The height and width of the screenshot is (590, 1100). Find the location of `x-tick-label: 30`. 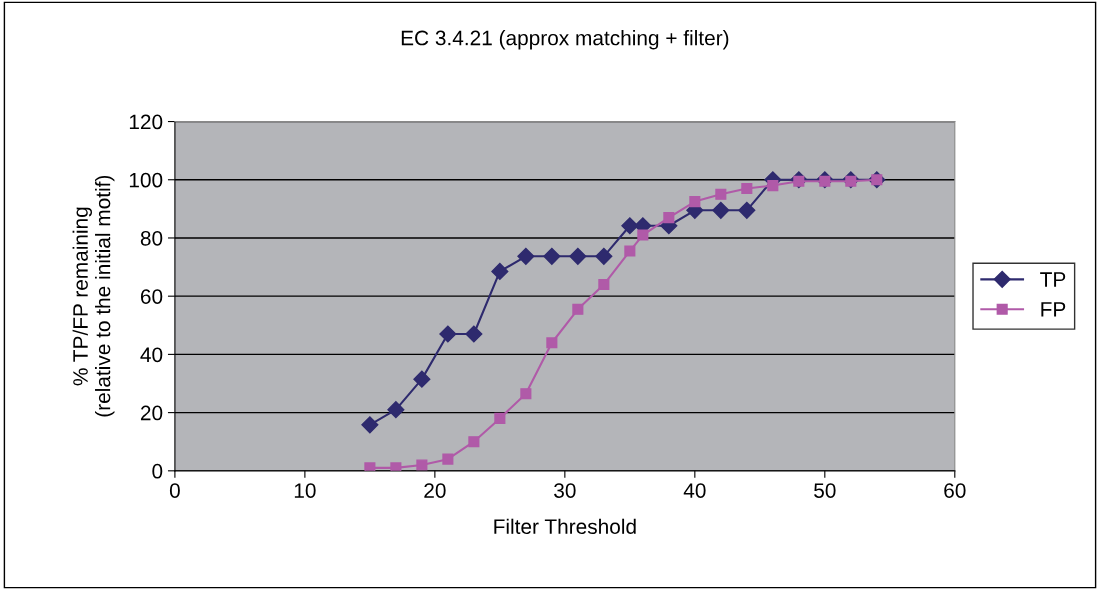

x-tick-label: 30 is located at coordinates (565, 490).